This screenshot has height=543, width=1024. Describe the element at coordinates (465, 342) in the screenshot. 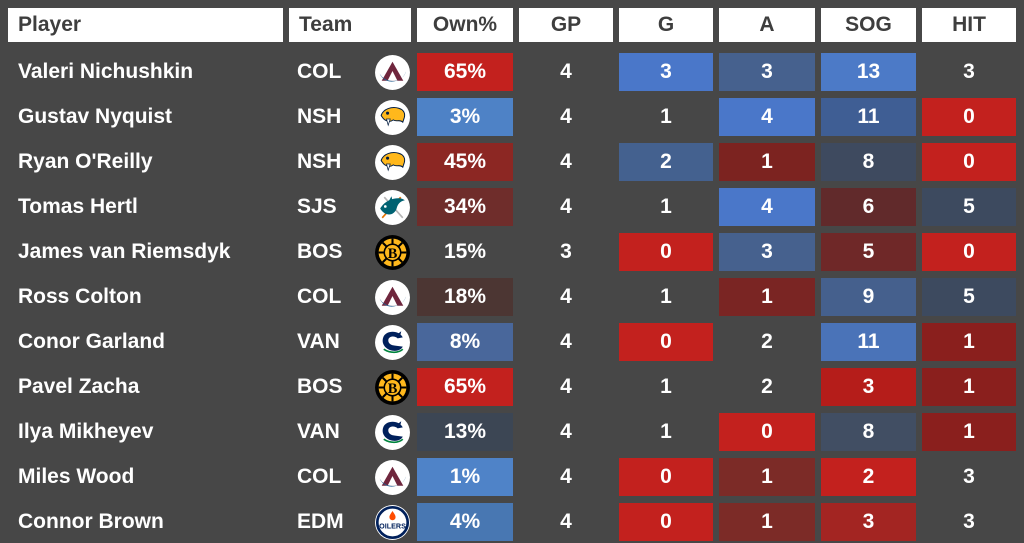

I see `ownership-pct-cell: 8%` at that location.